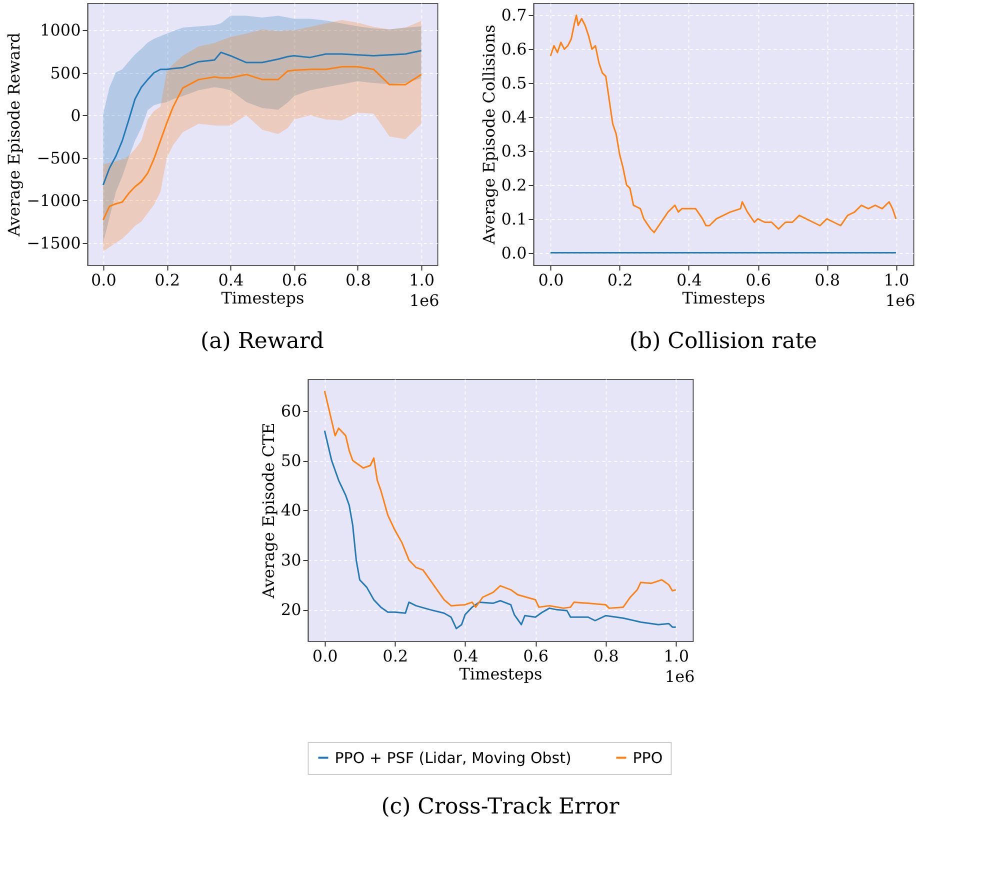 This screenshot has width=990, height=883. What do you see at coordinates (291, 610) in the screenshot?
I see `y-tick-label: 20` at bounding box center [291, 610].